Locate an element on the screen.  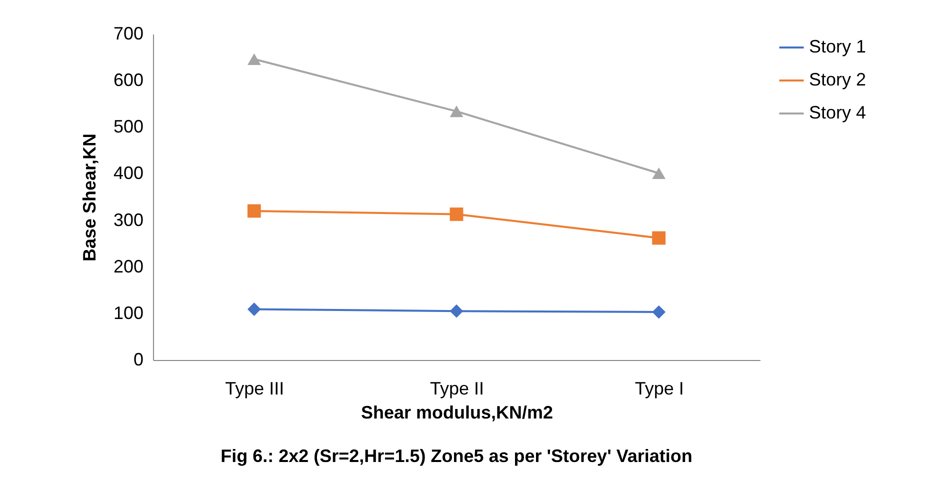
y-tick-label: 400 is located at coordinates (128, 173).